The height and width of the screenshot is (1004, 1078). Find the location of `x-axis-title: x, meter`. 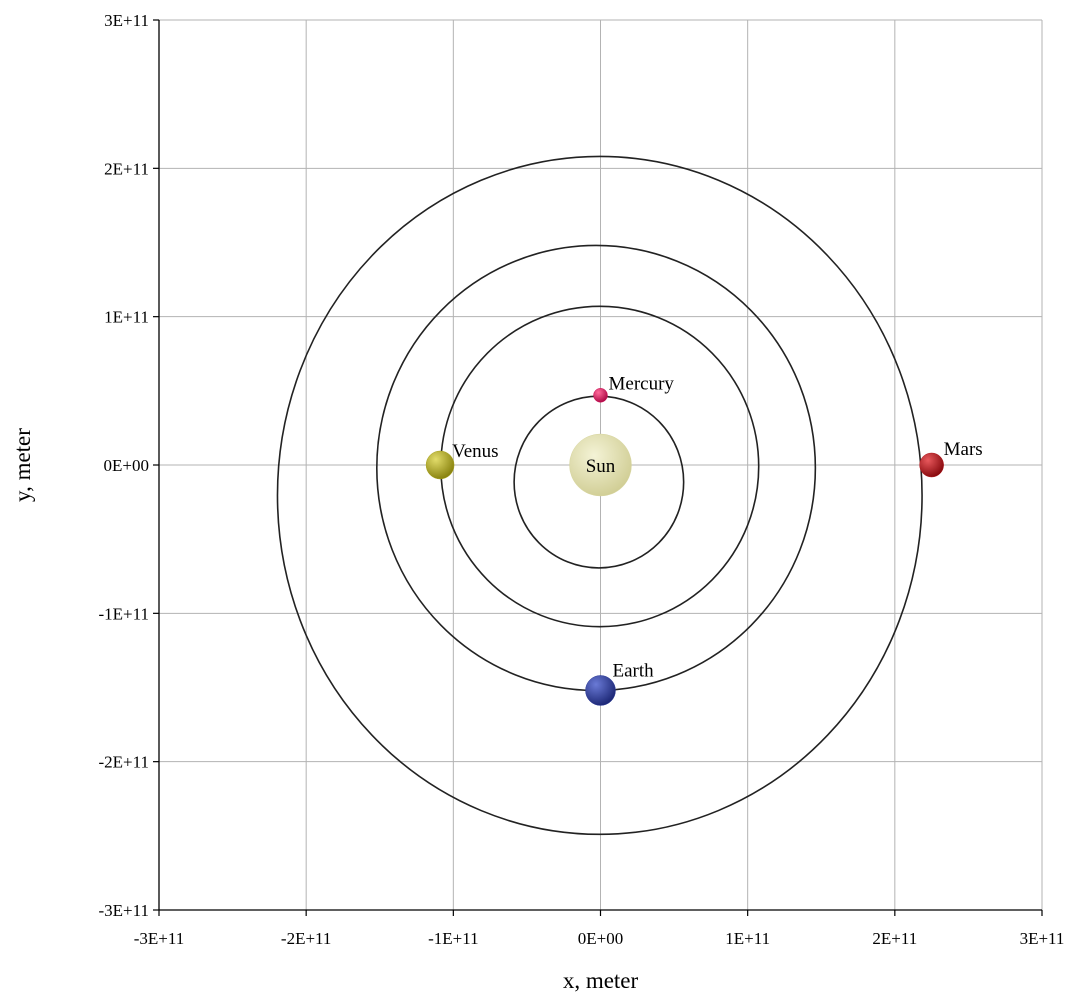

x-axis-title: x, meter is located at coordinates (601, 980).